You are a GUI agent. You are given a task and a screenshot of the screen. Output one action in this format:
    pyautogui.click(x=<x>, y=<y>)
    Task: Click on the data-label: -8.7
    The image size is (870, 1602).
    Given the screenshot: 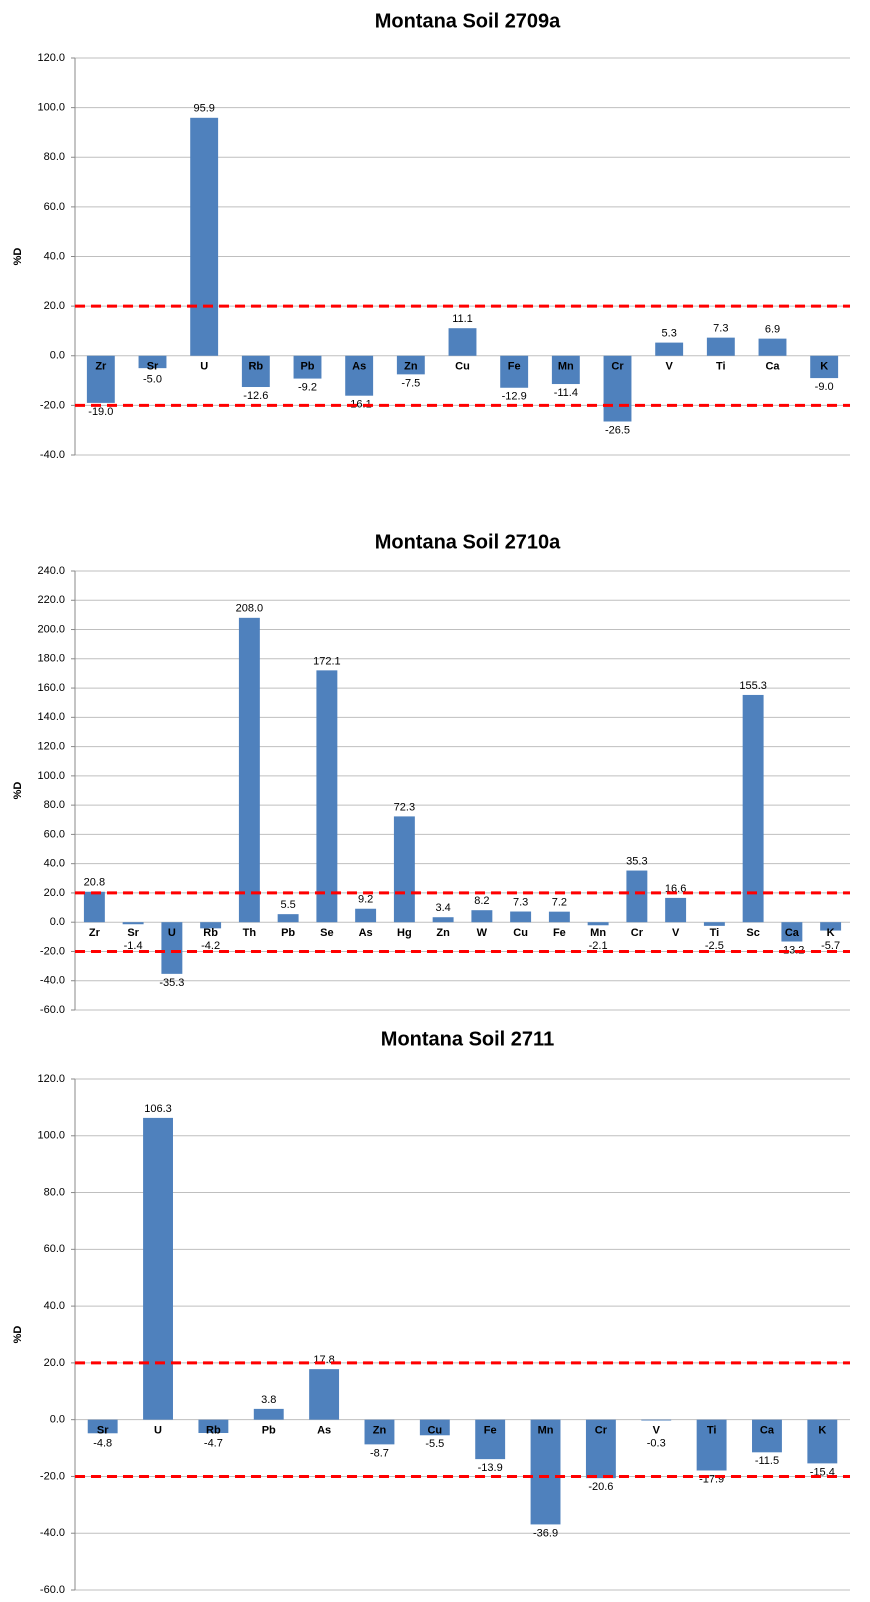 What is the action you would take?
    pyautogui.click(x=379, y=1453)
    